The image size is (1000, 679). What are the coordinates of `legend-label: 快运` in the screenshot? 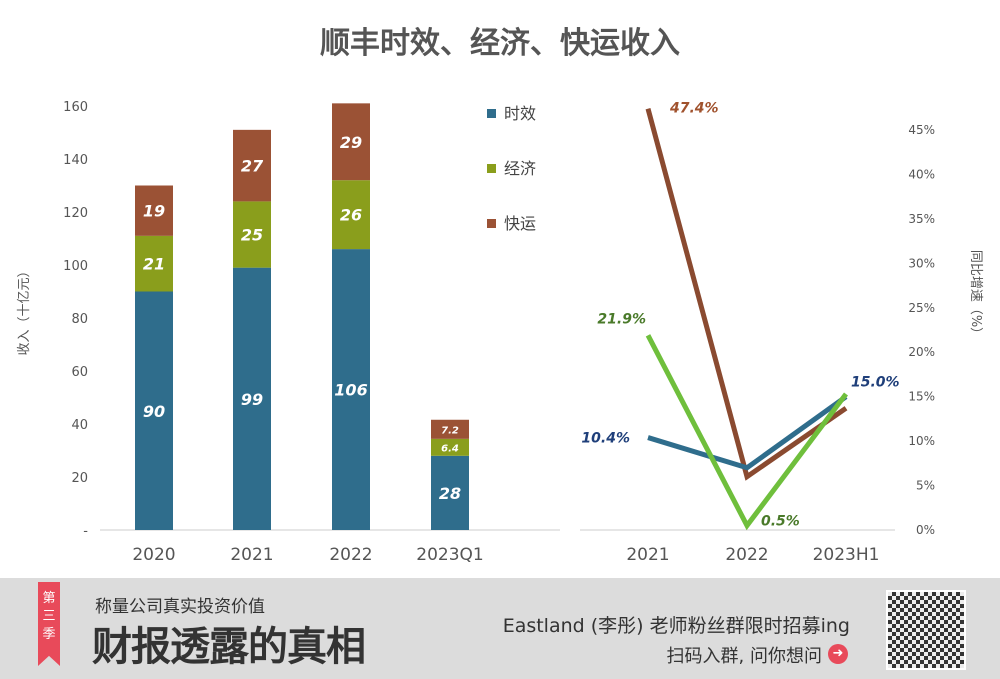 It's located at (520, 223).